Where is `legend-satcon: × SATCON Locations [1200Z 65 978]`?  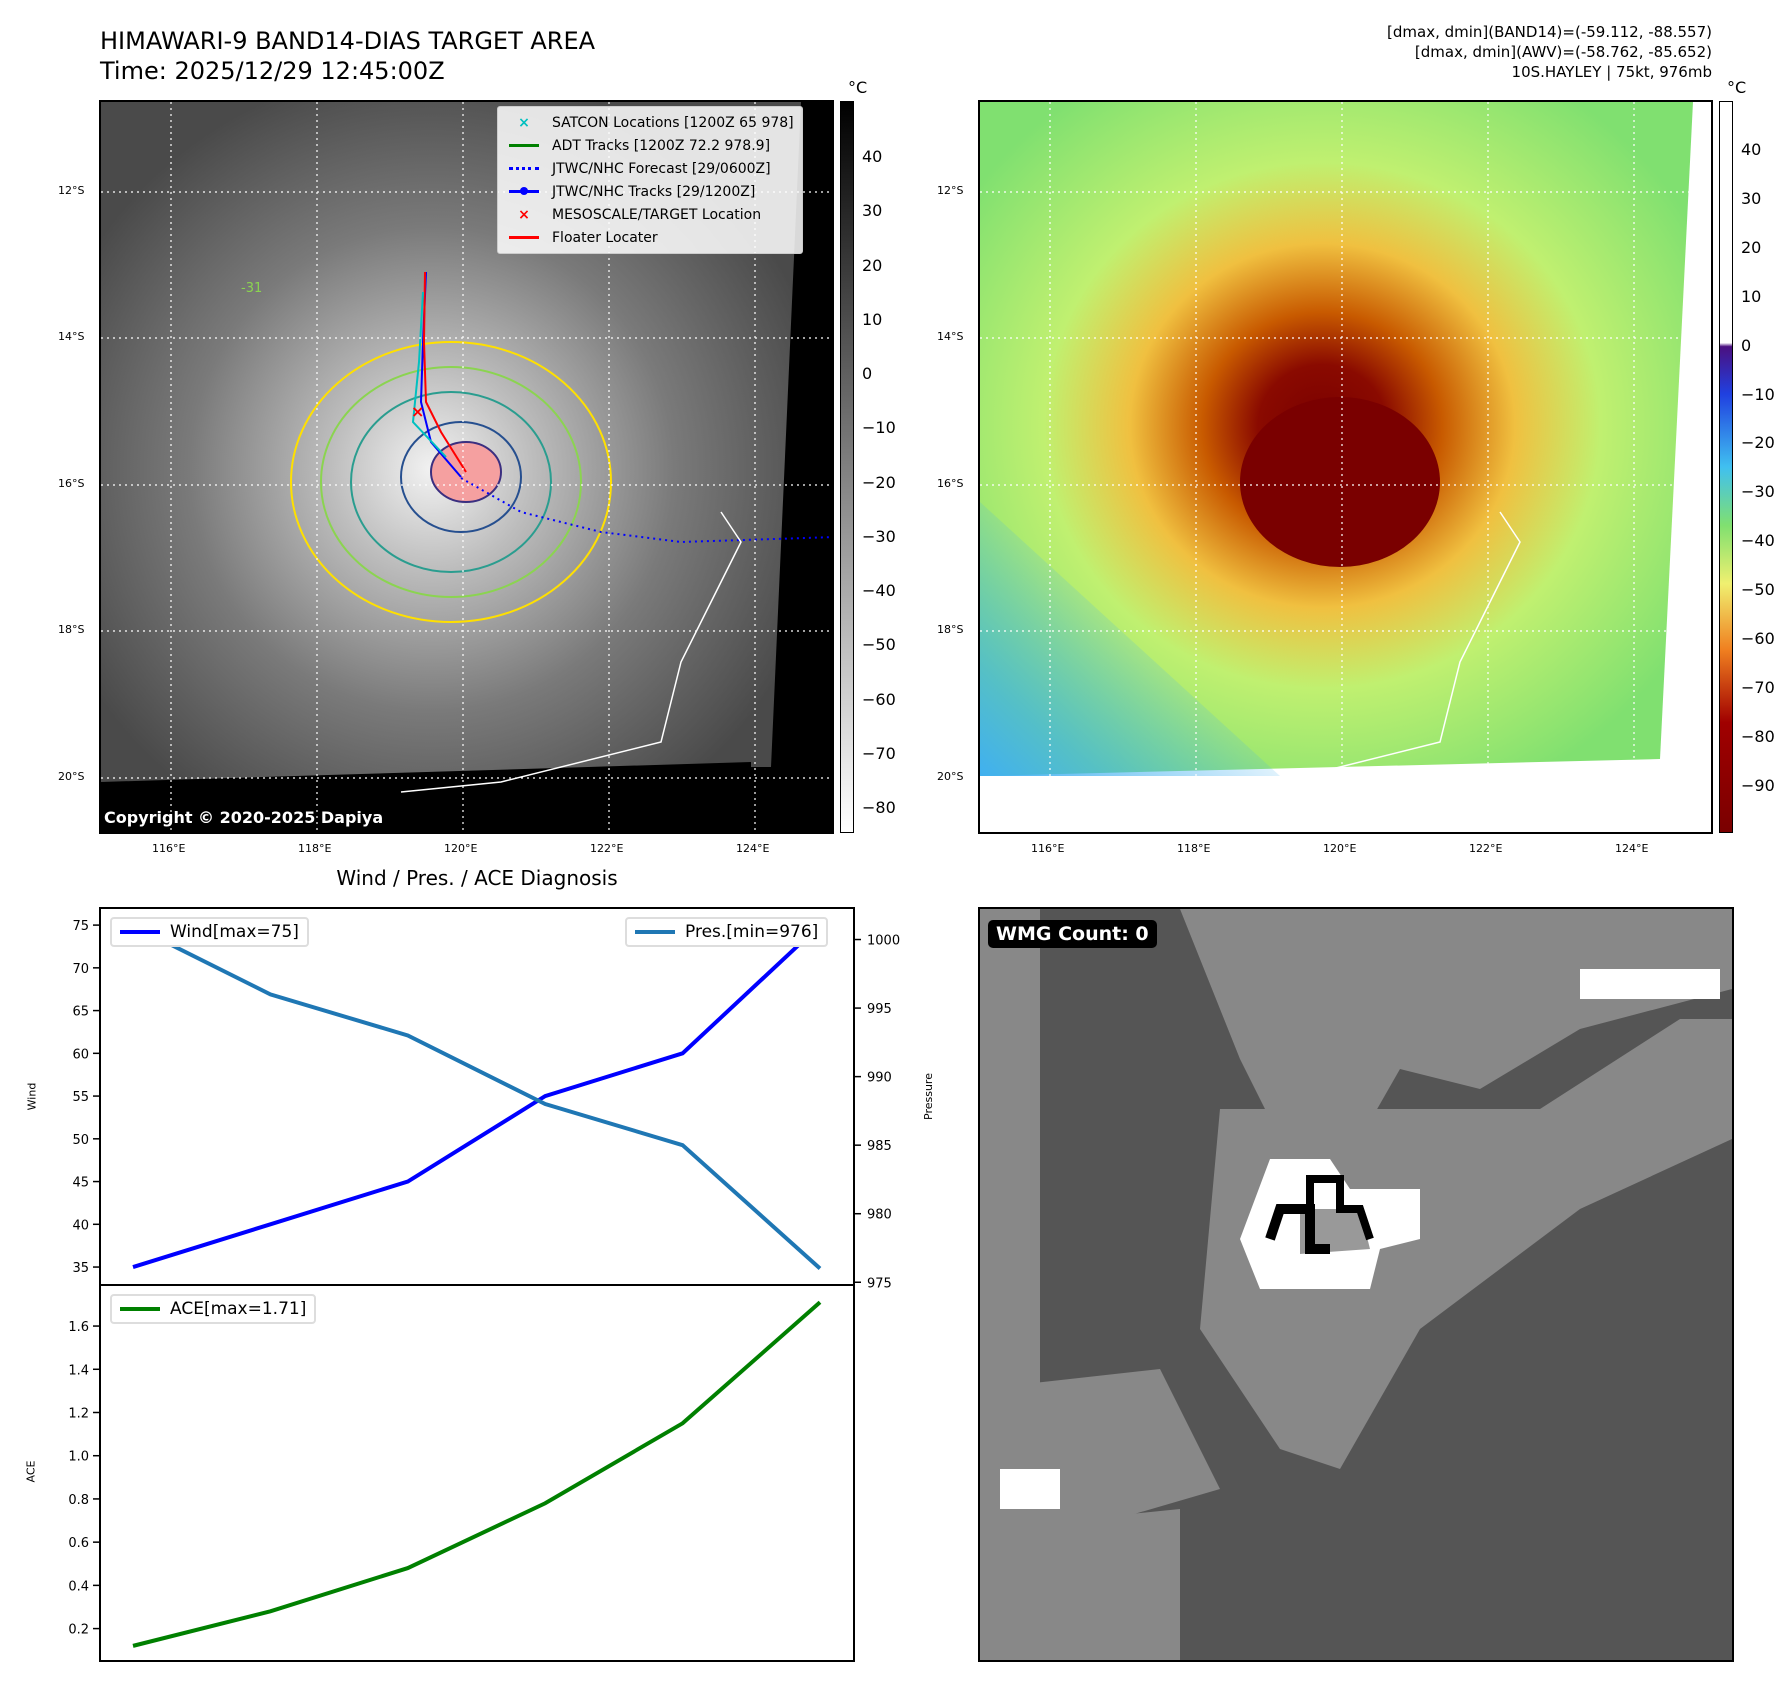 legend-satcon: × SATCON Locations [1200Z 65 978] is located at coordinates (650, 122).